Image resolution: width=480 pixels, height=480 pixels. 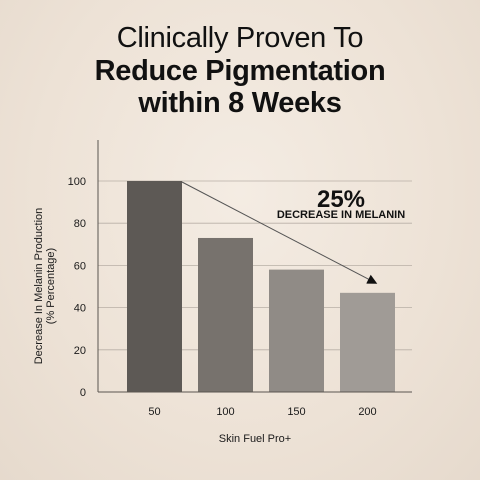 I want to click on x-tick-label: 100, so click(x=225, y=412).